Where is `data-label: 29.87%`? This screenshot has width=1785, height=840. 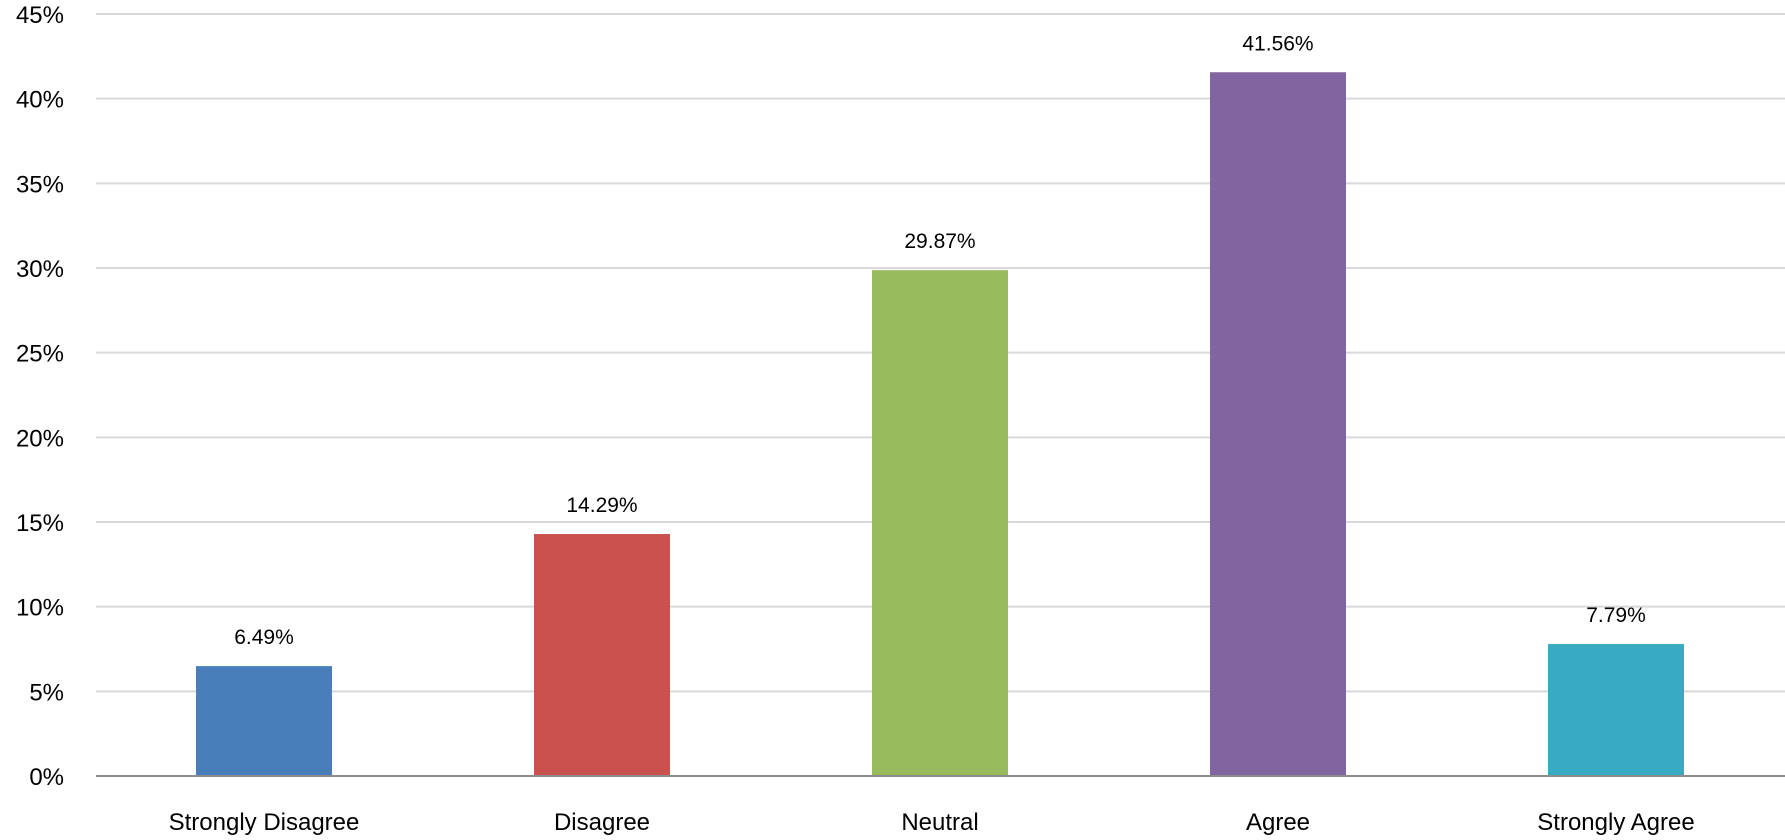
data-label: 29.87% is located at coordinates (939, 241).